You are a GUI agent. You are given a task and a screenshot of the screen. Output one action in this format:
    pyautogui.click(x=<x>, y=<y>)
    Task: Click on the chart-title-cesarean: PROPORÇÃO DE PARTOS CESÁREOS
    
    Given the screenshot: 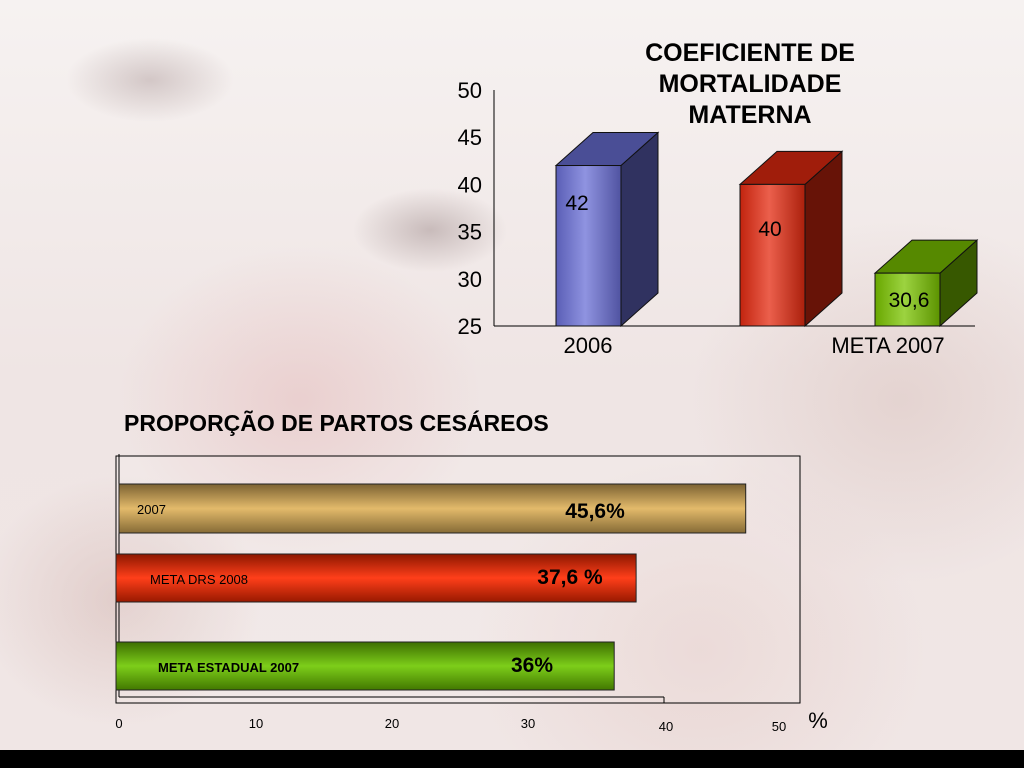 What is the action you would take?
    pyautogui.click(x=336, y=423)
    